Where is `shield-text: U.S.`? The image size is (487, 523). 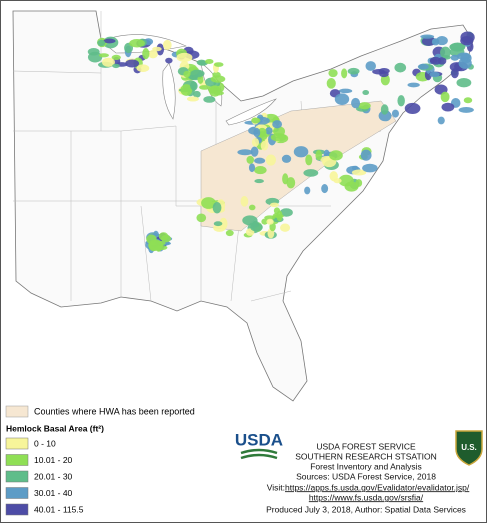
shield-text: U.S. is located at coordinates (469, 447).